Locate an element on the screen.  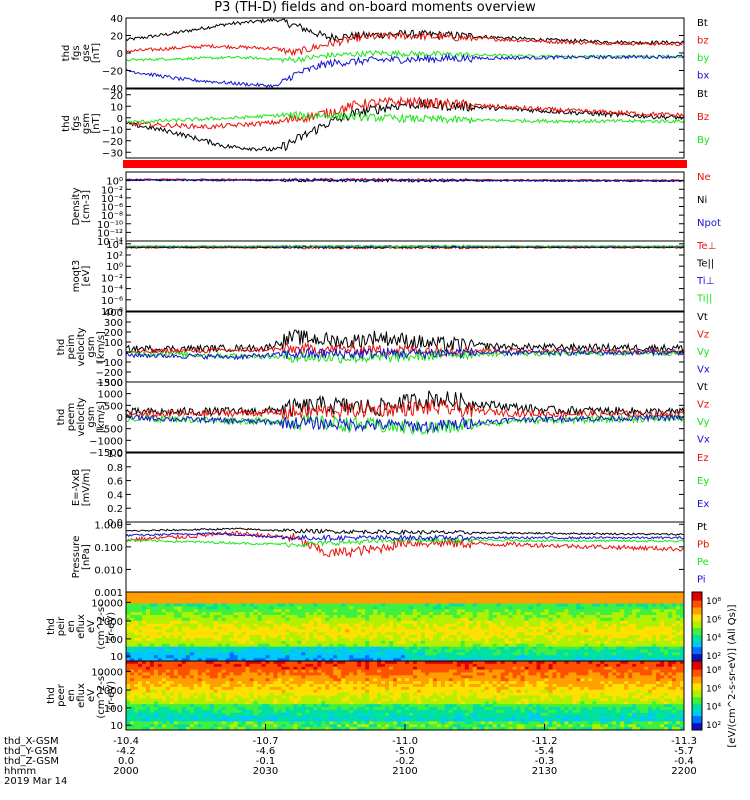
ylabel-line: thd is located at coordinates (66, 123).